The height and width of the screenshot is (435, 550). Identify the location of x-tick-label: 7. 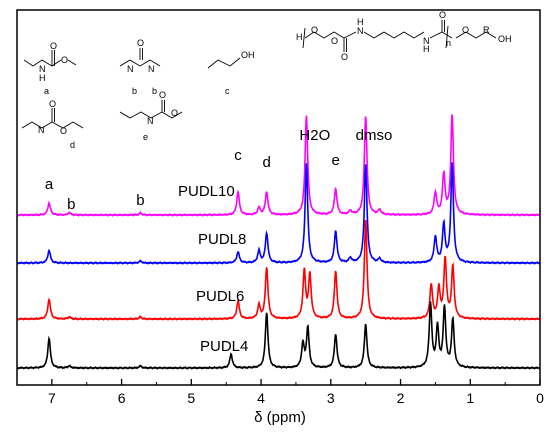
(52, 398).